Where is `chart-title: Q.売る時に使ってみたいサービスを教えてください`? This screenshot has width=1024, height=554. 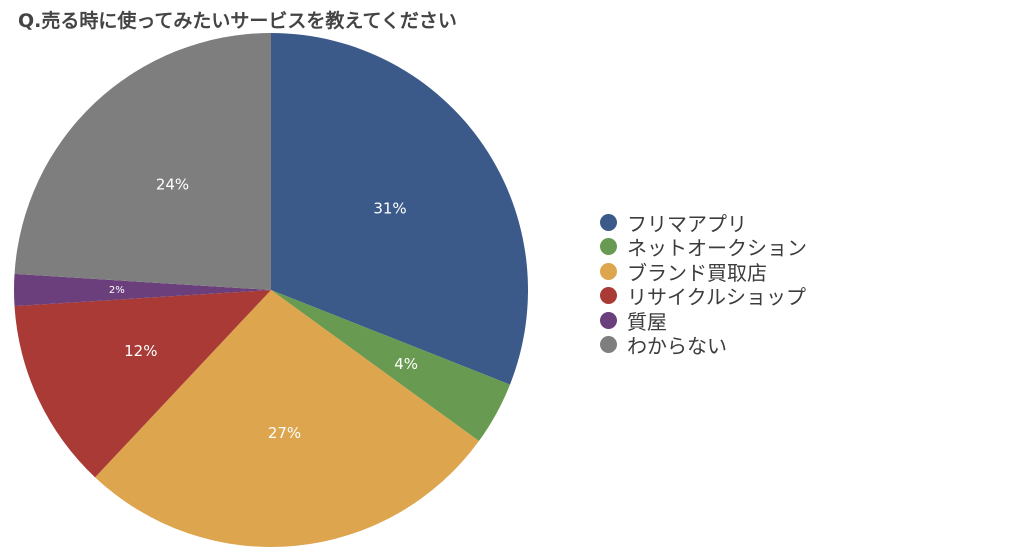
chart-title: Q.売る時に使ってみたいサービスを教えてください is located at coordinates (237, 21).